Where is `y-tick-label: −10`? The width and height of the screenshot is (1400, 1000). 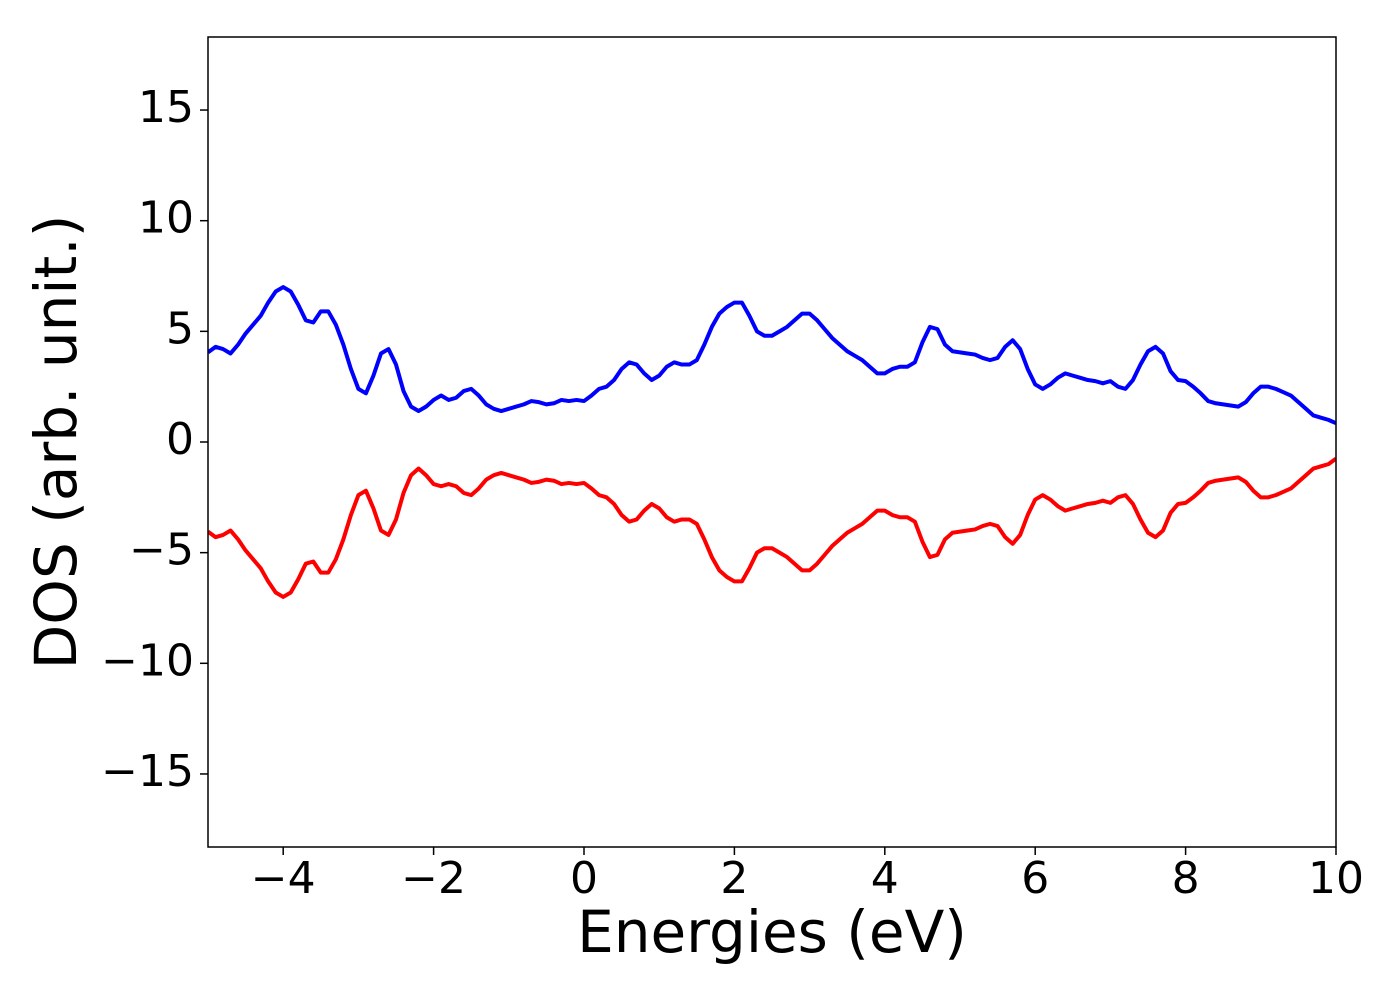 y-tick-label: −10 is located at coordinates (147, 660).